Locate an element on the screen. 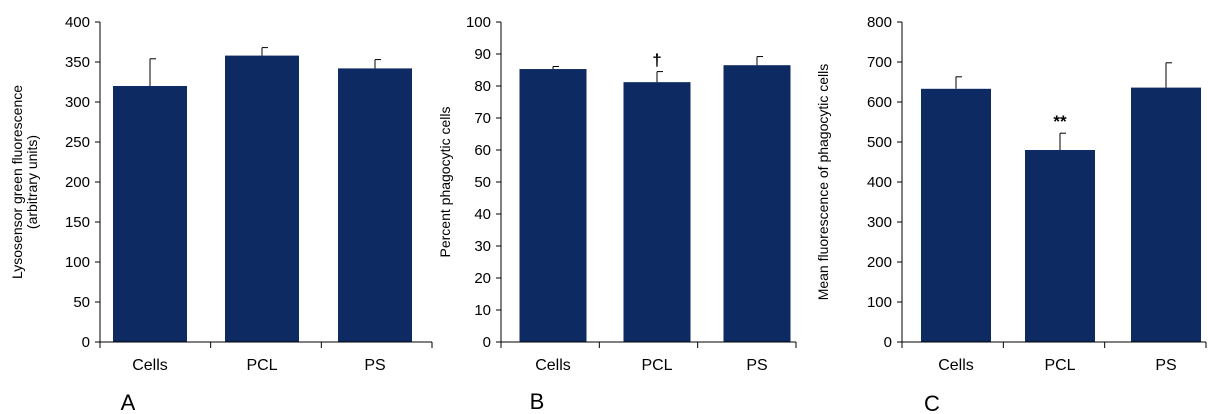  panel-c-letter: C is located at coordinates (932, 402).